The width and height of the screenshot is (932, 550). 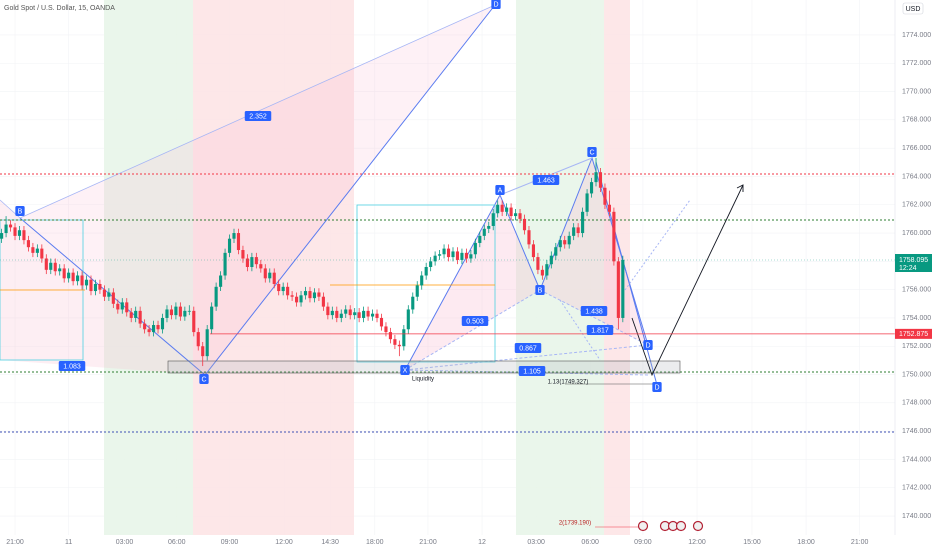 I want to click on level-price-label: 1752.875, so click(x=913, y=334).